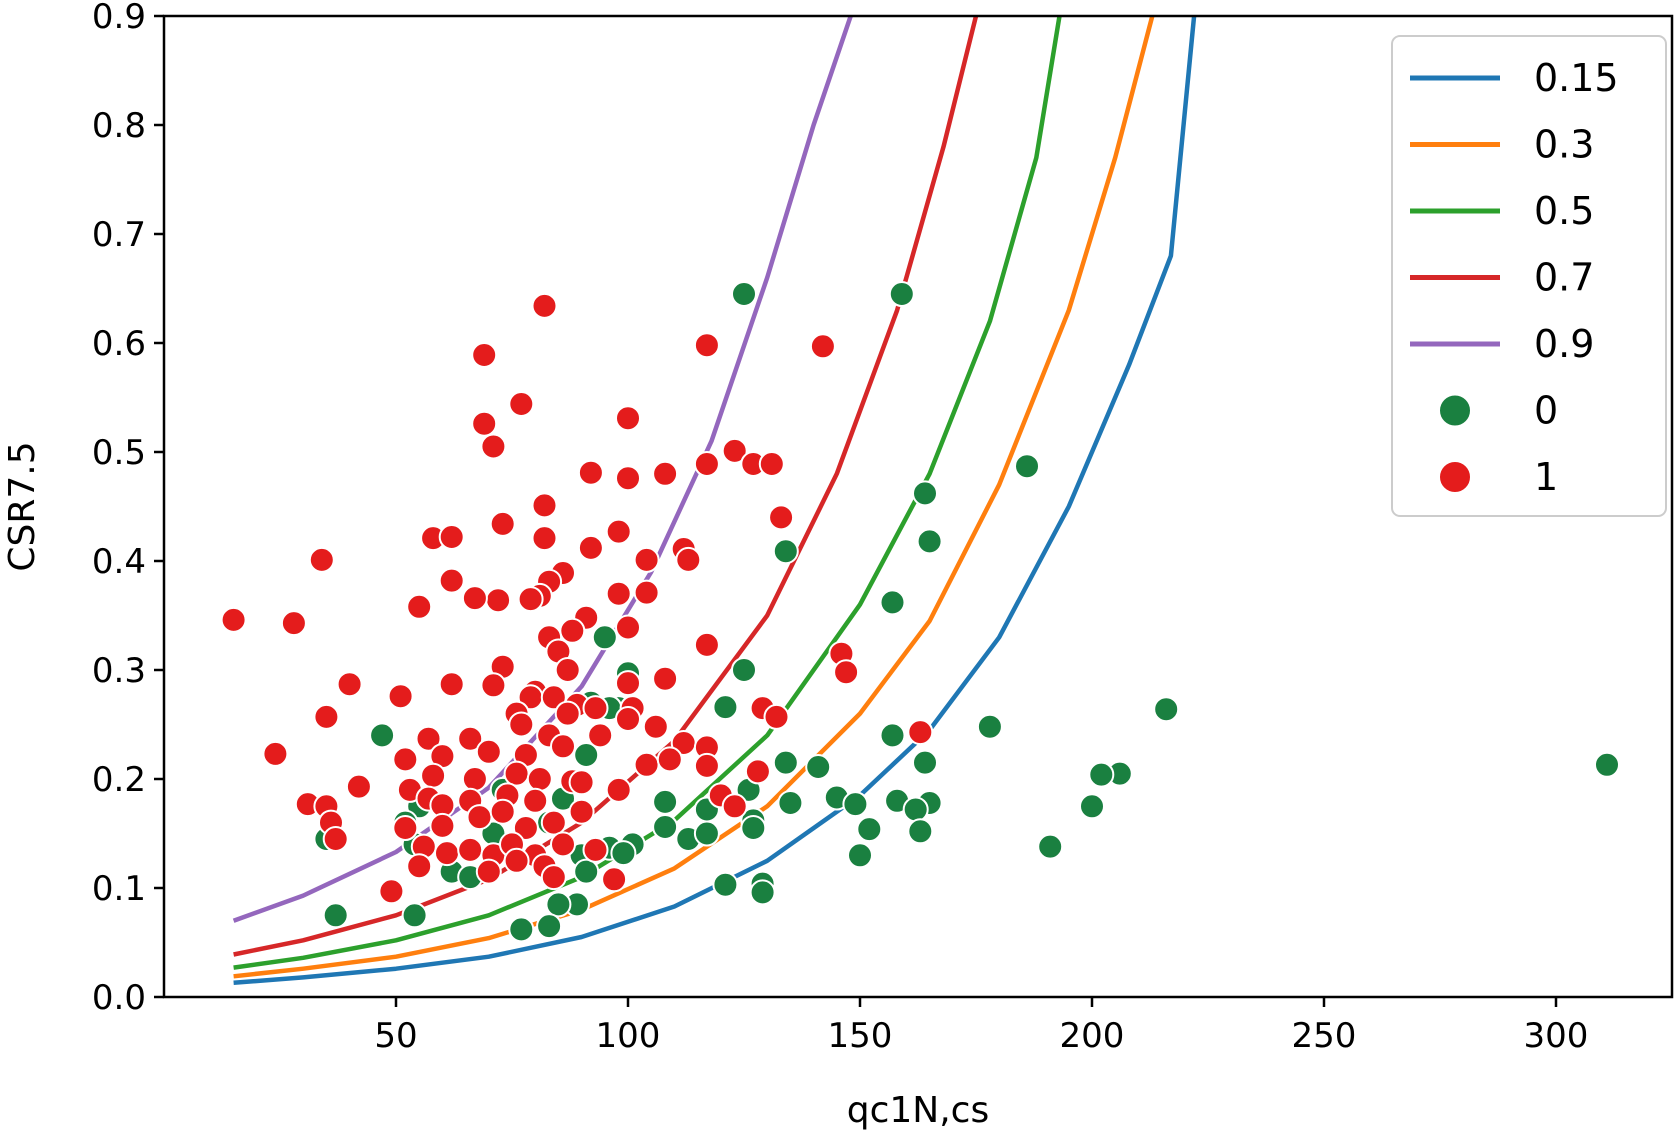  What do you see at coordinates (119, 344) in the screenshot?
I see `y-tick-label: 0.6` at bounding box center [119, 344].